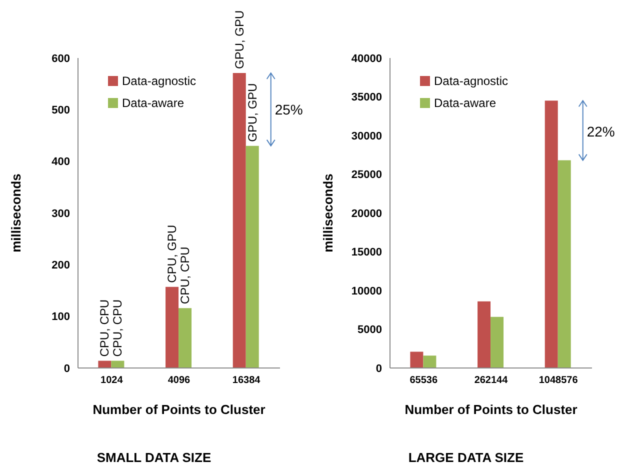 This screenshot has height=474, width=636. What do you see at coordinates (288, 110) in the screenshot?
I see `annotation: 25%` at bounding box center [288, 110].